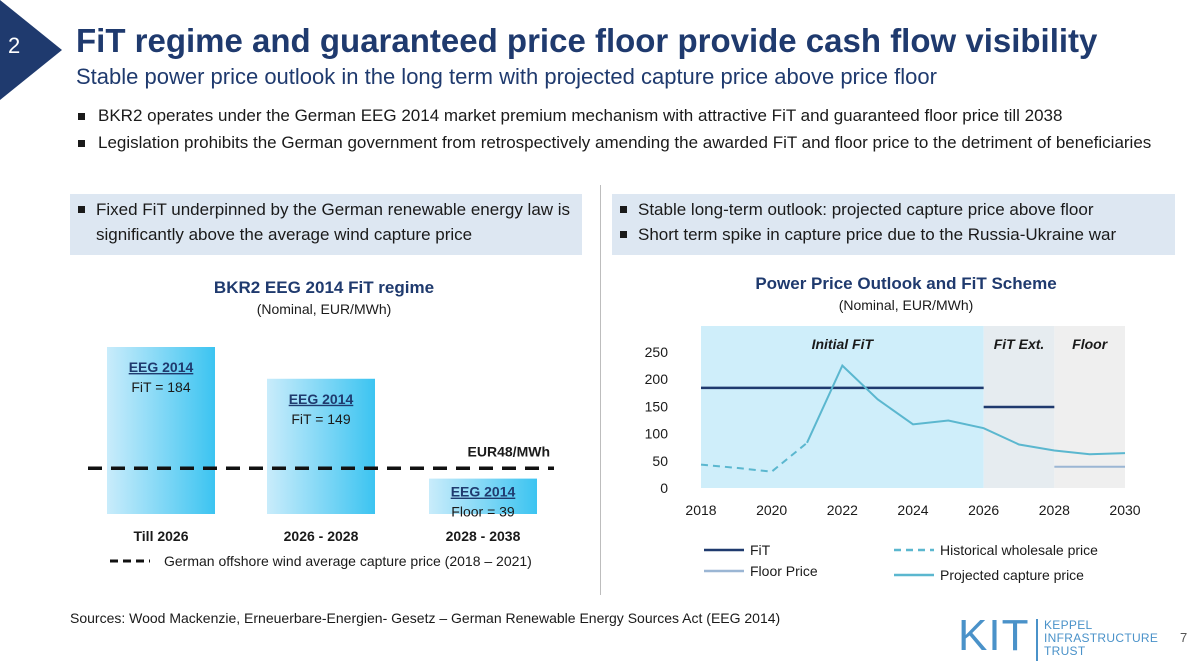 This screenshot has width=1200, height=670. Describe the element at coordinates (1065, 651) in the screenshot. I see `logo-line: TRUST` at that location.